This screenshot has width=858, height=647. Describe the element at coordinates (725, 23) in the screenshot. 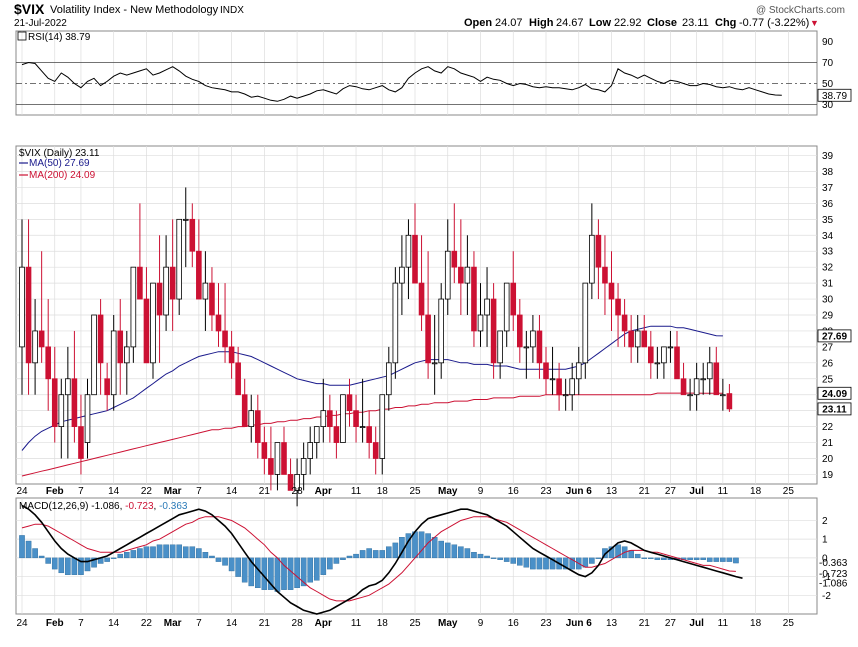

I see `chg-label: Chg` at that location.